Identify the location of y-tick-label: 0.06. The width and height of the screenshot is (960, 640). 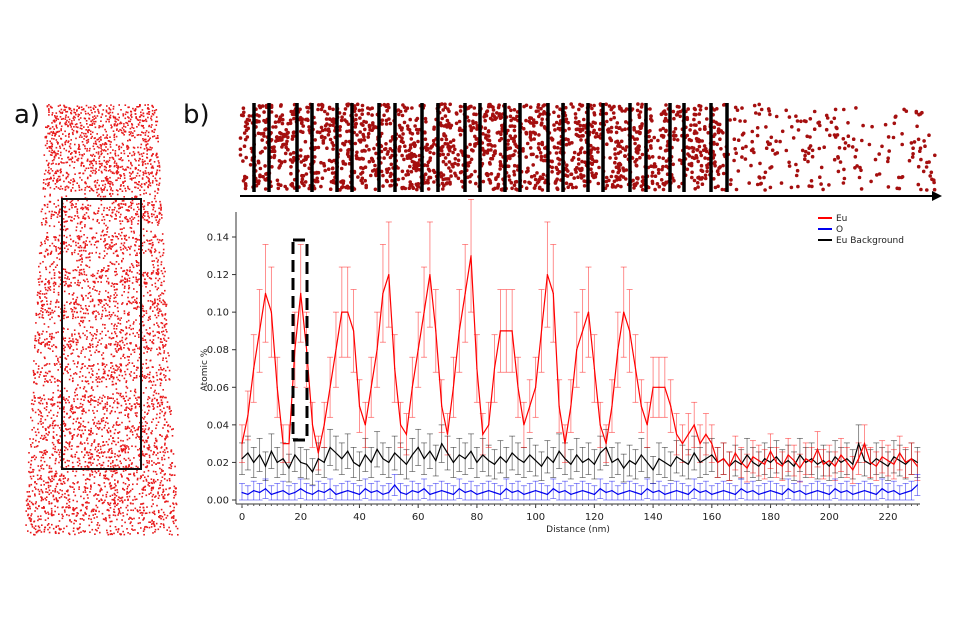
(218, 388).